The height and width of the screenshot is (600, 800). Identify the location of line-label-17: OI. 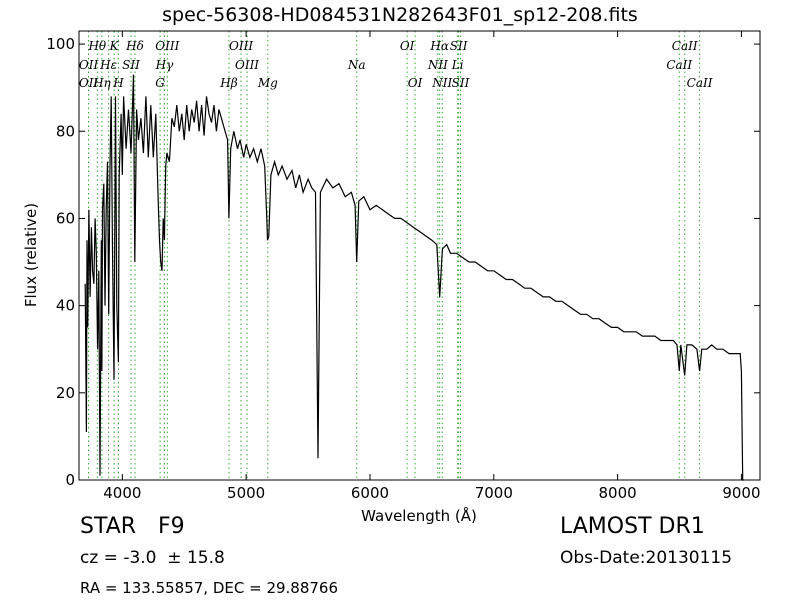
(407, 46).